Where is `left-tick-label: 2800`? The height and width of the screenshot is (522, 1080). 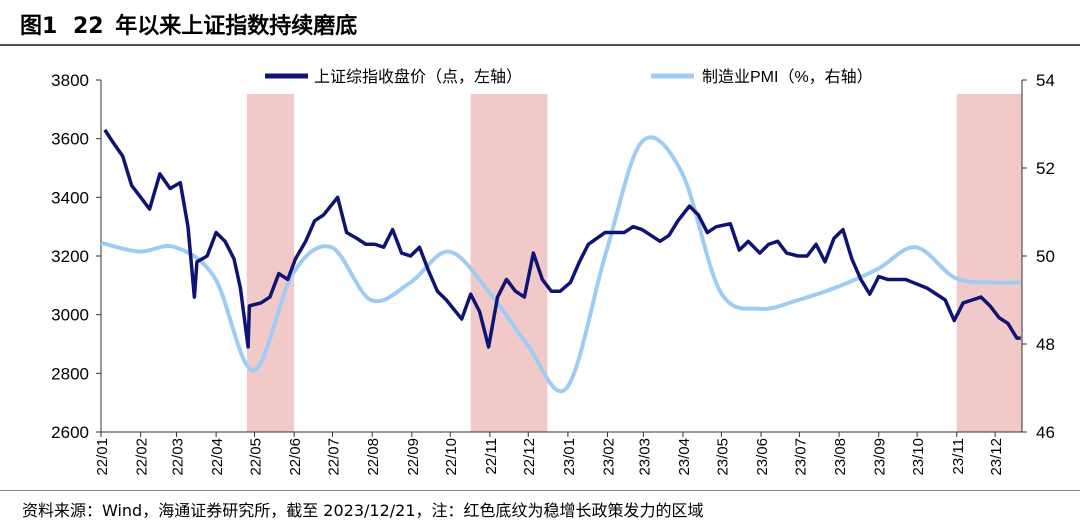 left-tick-label: 2800 is located at coordinates (70, 373).